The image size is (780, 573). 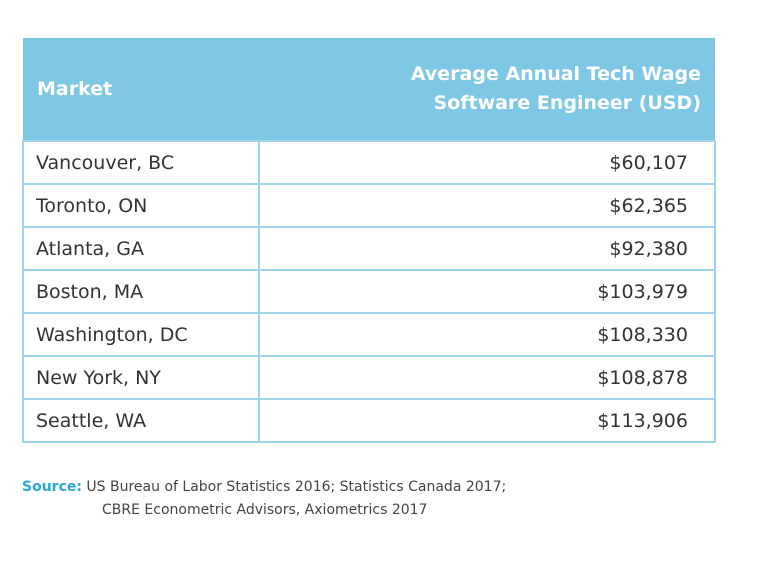 I want to click on market-cell: New York, NY, so click(x=141, y=377).